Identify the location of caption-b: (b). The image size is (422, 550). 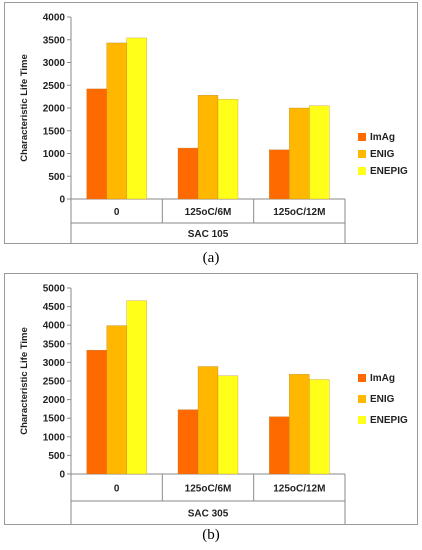
(211, 535).